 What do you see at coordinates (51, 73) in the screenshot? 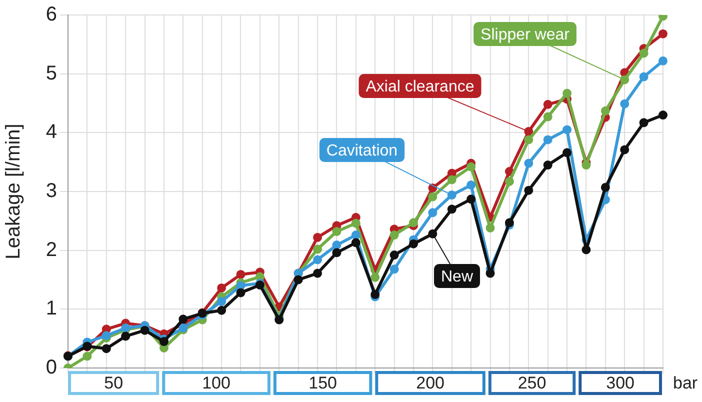
I see `y-tick-label: 5` at bounding box center [51, 73].